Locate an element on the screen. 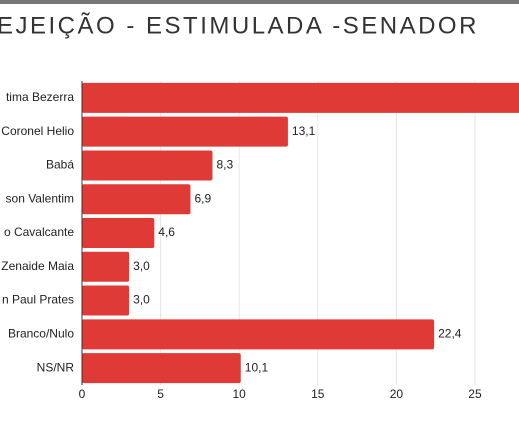 This screenshot has height=440, width=519. x-tick-label: 15 is located at coordinates (318, 394).